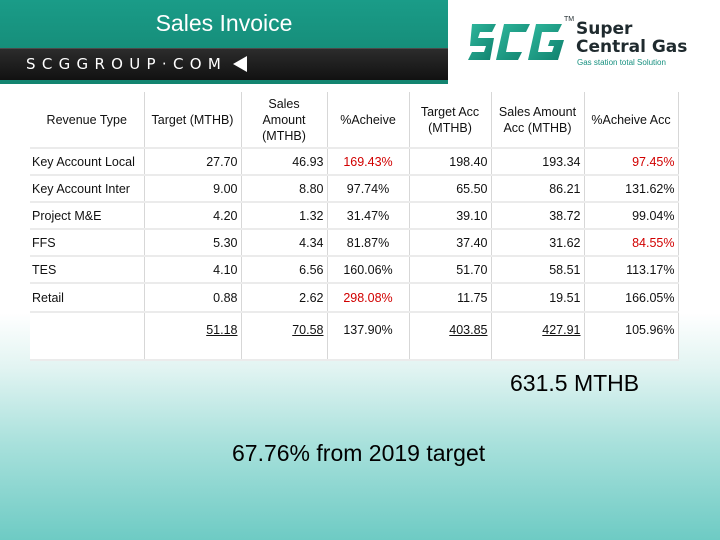 This screenshot has height=540, width=720. I want to click on total-label-cell, so click(87, 336).